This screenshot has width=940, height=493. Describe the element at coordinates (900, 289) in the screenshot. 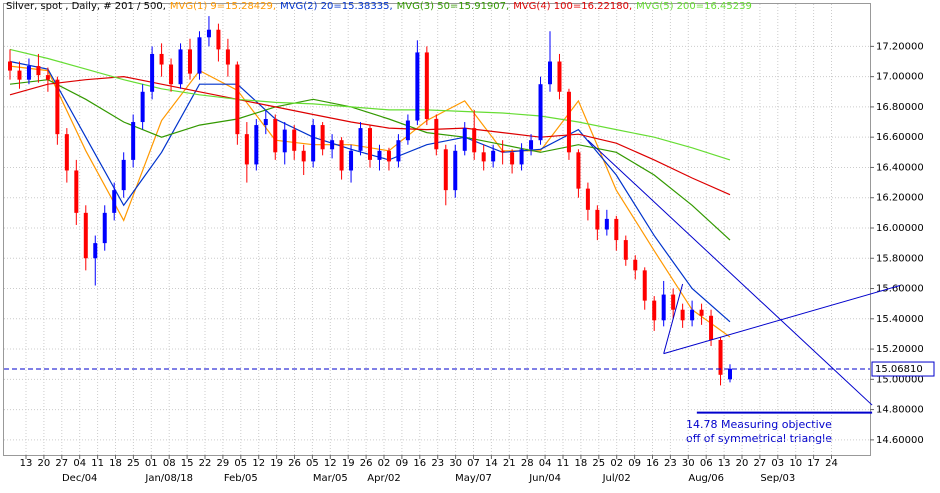

I see `y-tick-label: 15.60000` at that location.